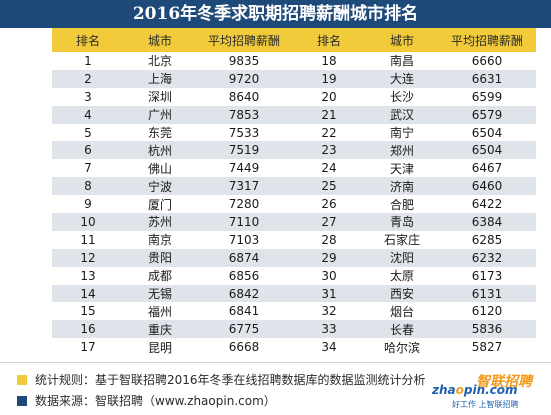  I want to click on city-cell: 上海, so click(160, 78).